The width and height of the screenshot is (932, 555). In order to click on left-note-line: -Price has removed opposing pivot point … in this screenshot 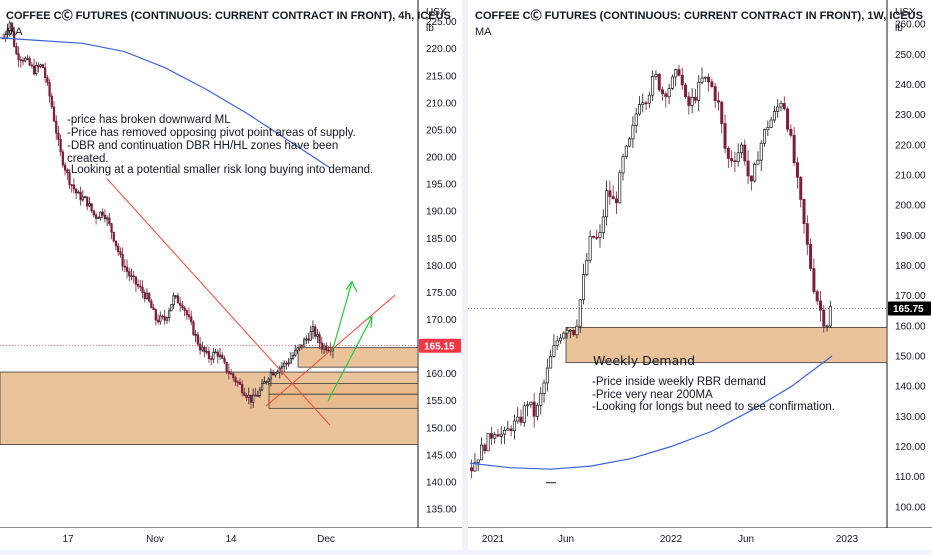, I will do `click(211, 133)`.